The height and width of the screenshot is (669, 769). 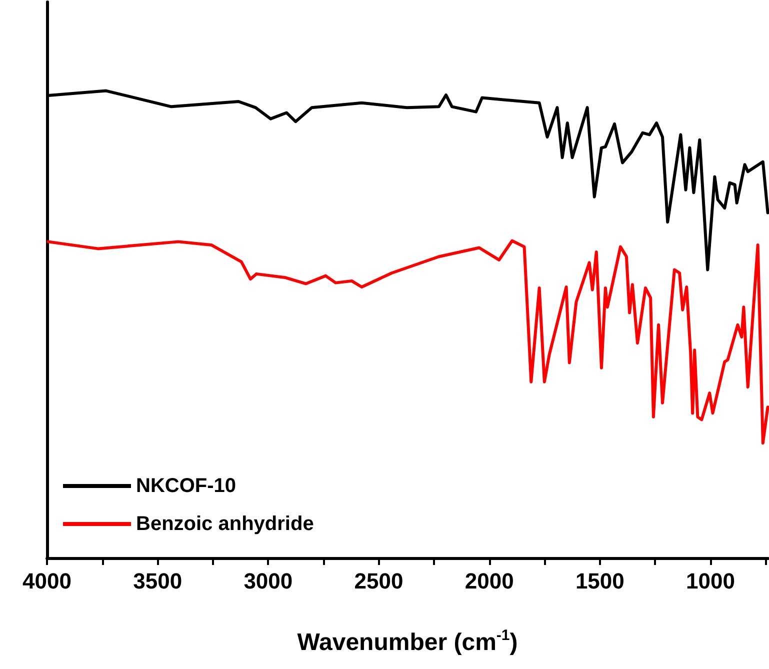 What do you see at coordinates (710, 581) in the screenshot?
I see `x-tick-label: 1000` at bounding box center [710, 581].